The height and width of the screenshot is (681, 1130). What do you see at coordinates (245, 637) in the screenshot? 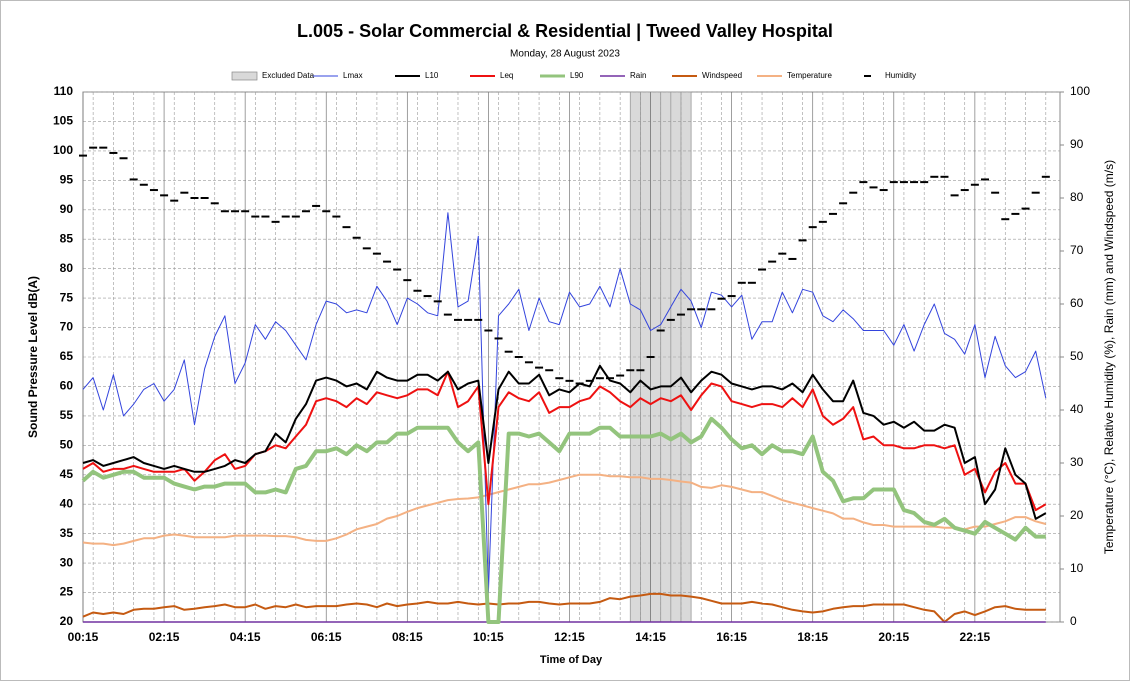
I see `x-tick-label: 04:15` at bounding box center [245, 637].